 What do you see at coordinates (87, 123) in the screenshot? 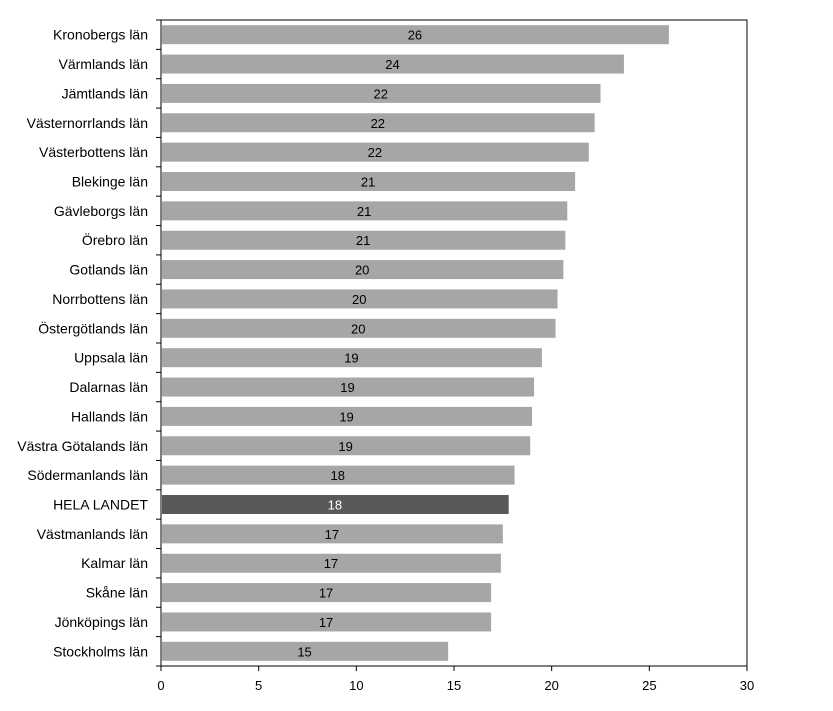
I see `category-label: Västernorrlands län` at bounding box center [87, 123].